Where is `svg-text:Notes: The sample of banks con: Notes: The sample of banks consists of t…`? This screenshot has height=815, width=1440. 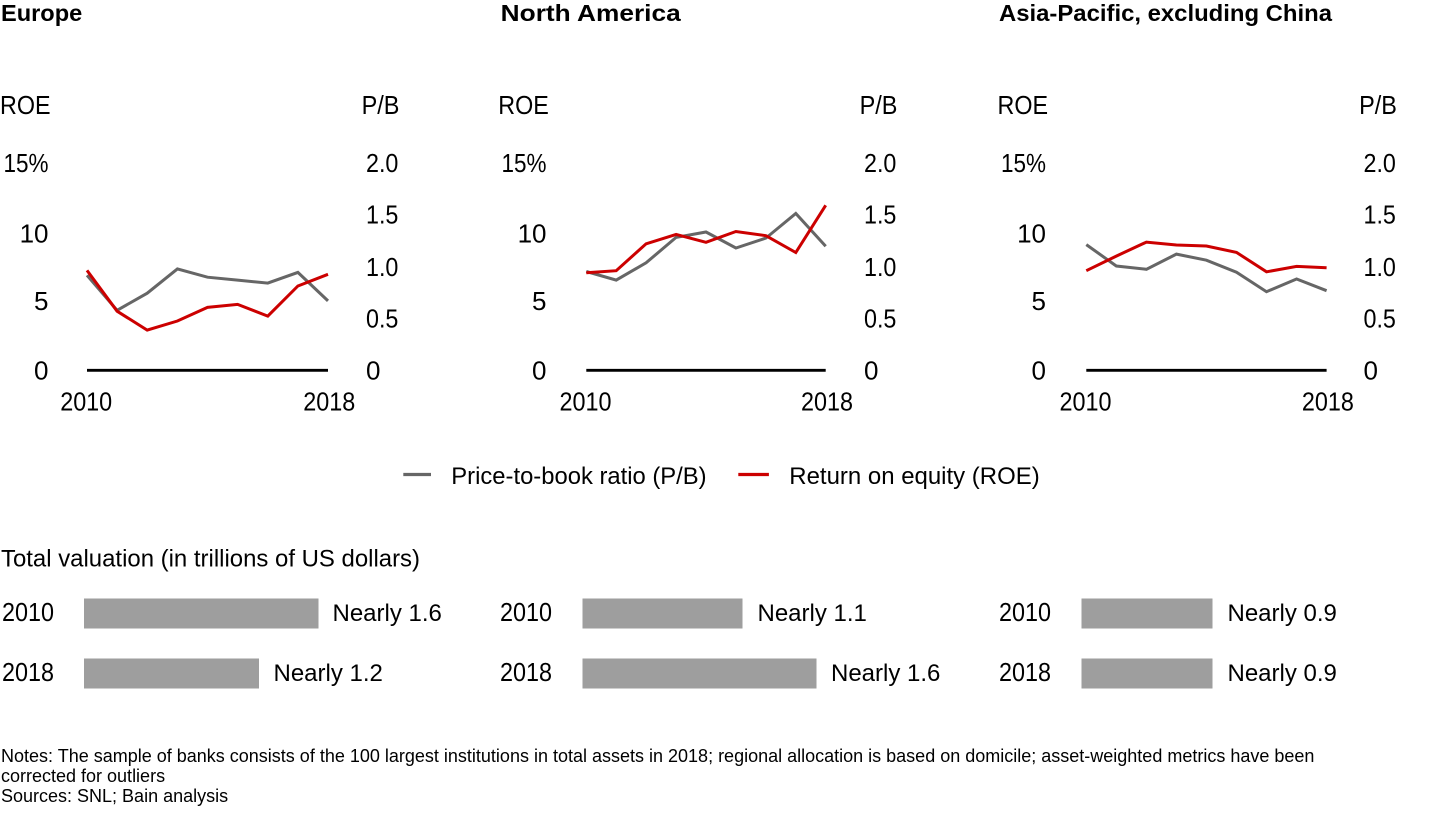 svg-text:Notes: The sample of banks con: Notes: The sample of banks consists of t… is located at coordinates (657, 756).